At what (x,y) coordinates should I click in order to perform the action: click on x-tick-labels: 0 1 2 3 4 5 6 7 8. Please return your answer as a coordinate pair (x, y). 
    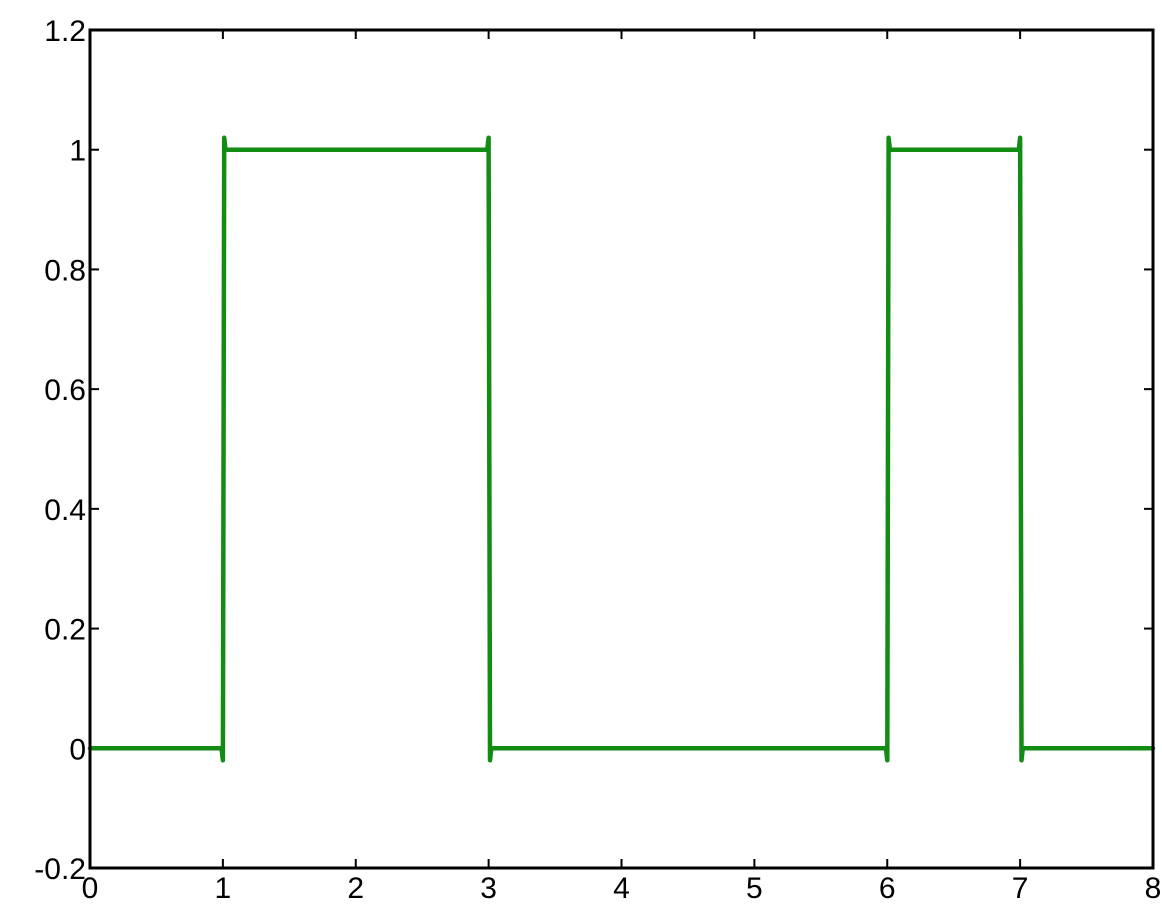
    Looking at the image, I should click on (622, 888).